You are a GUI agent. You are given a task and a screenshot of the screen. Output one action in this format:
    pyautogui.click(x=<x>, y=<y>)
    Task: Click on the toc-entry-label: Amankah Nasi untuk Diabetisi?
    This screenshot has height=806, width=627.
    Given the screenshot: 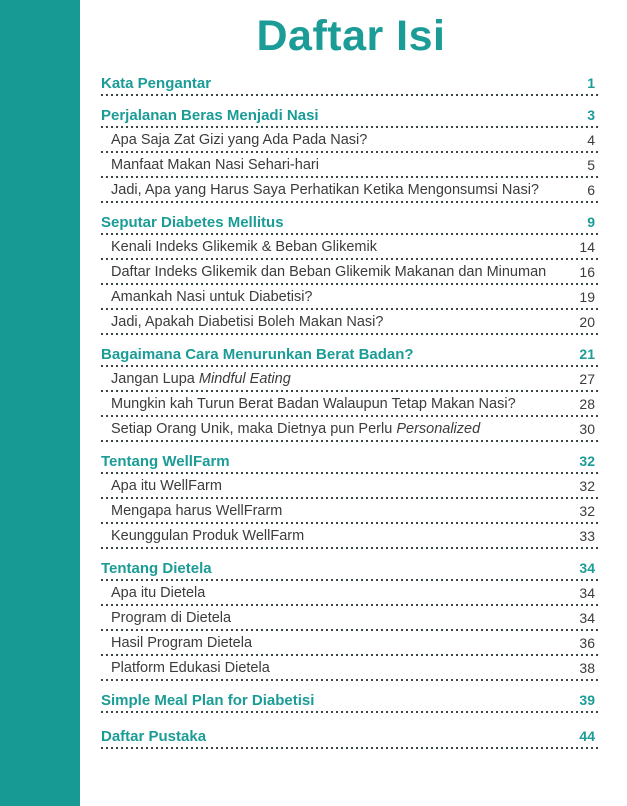 What is the action you would take?
    pyautogui.click(x=212, y=297)
    